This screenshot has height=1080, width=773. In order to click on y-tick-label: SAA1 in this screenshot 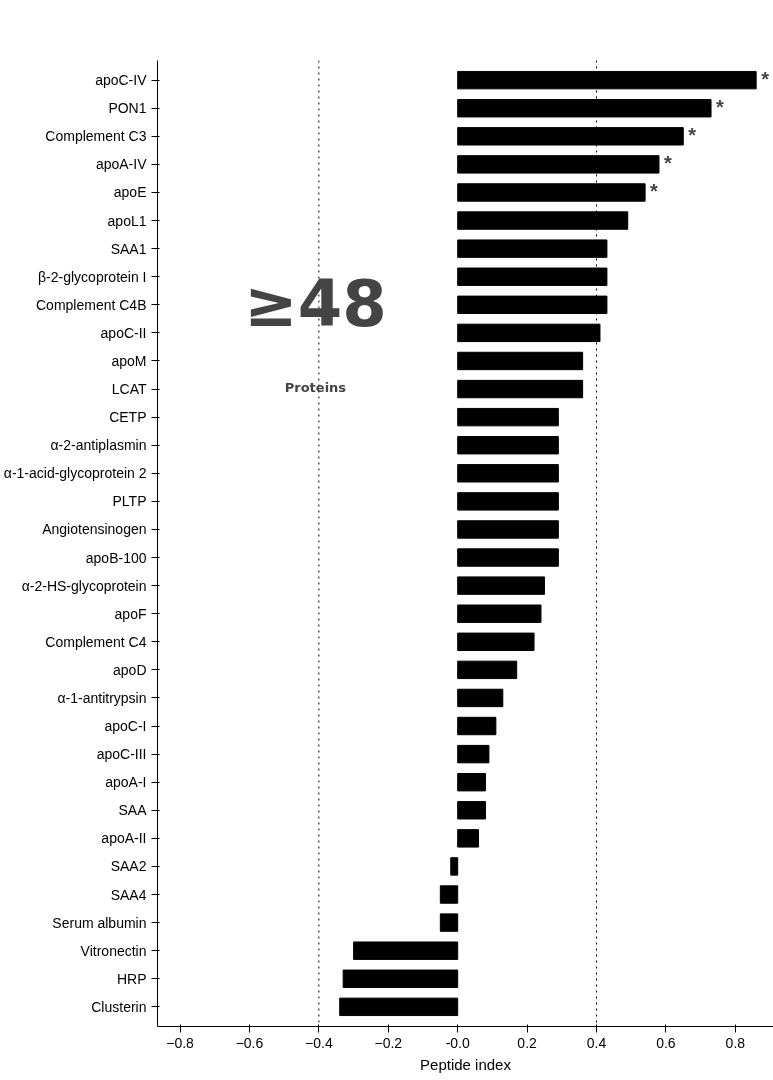, I will do `click(128, 248)`.